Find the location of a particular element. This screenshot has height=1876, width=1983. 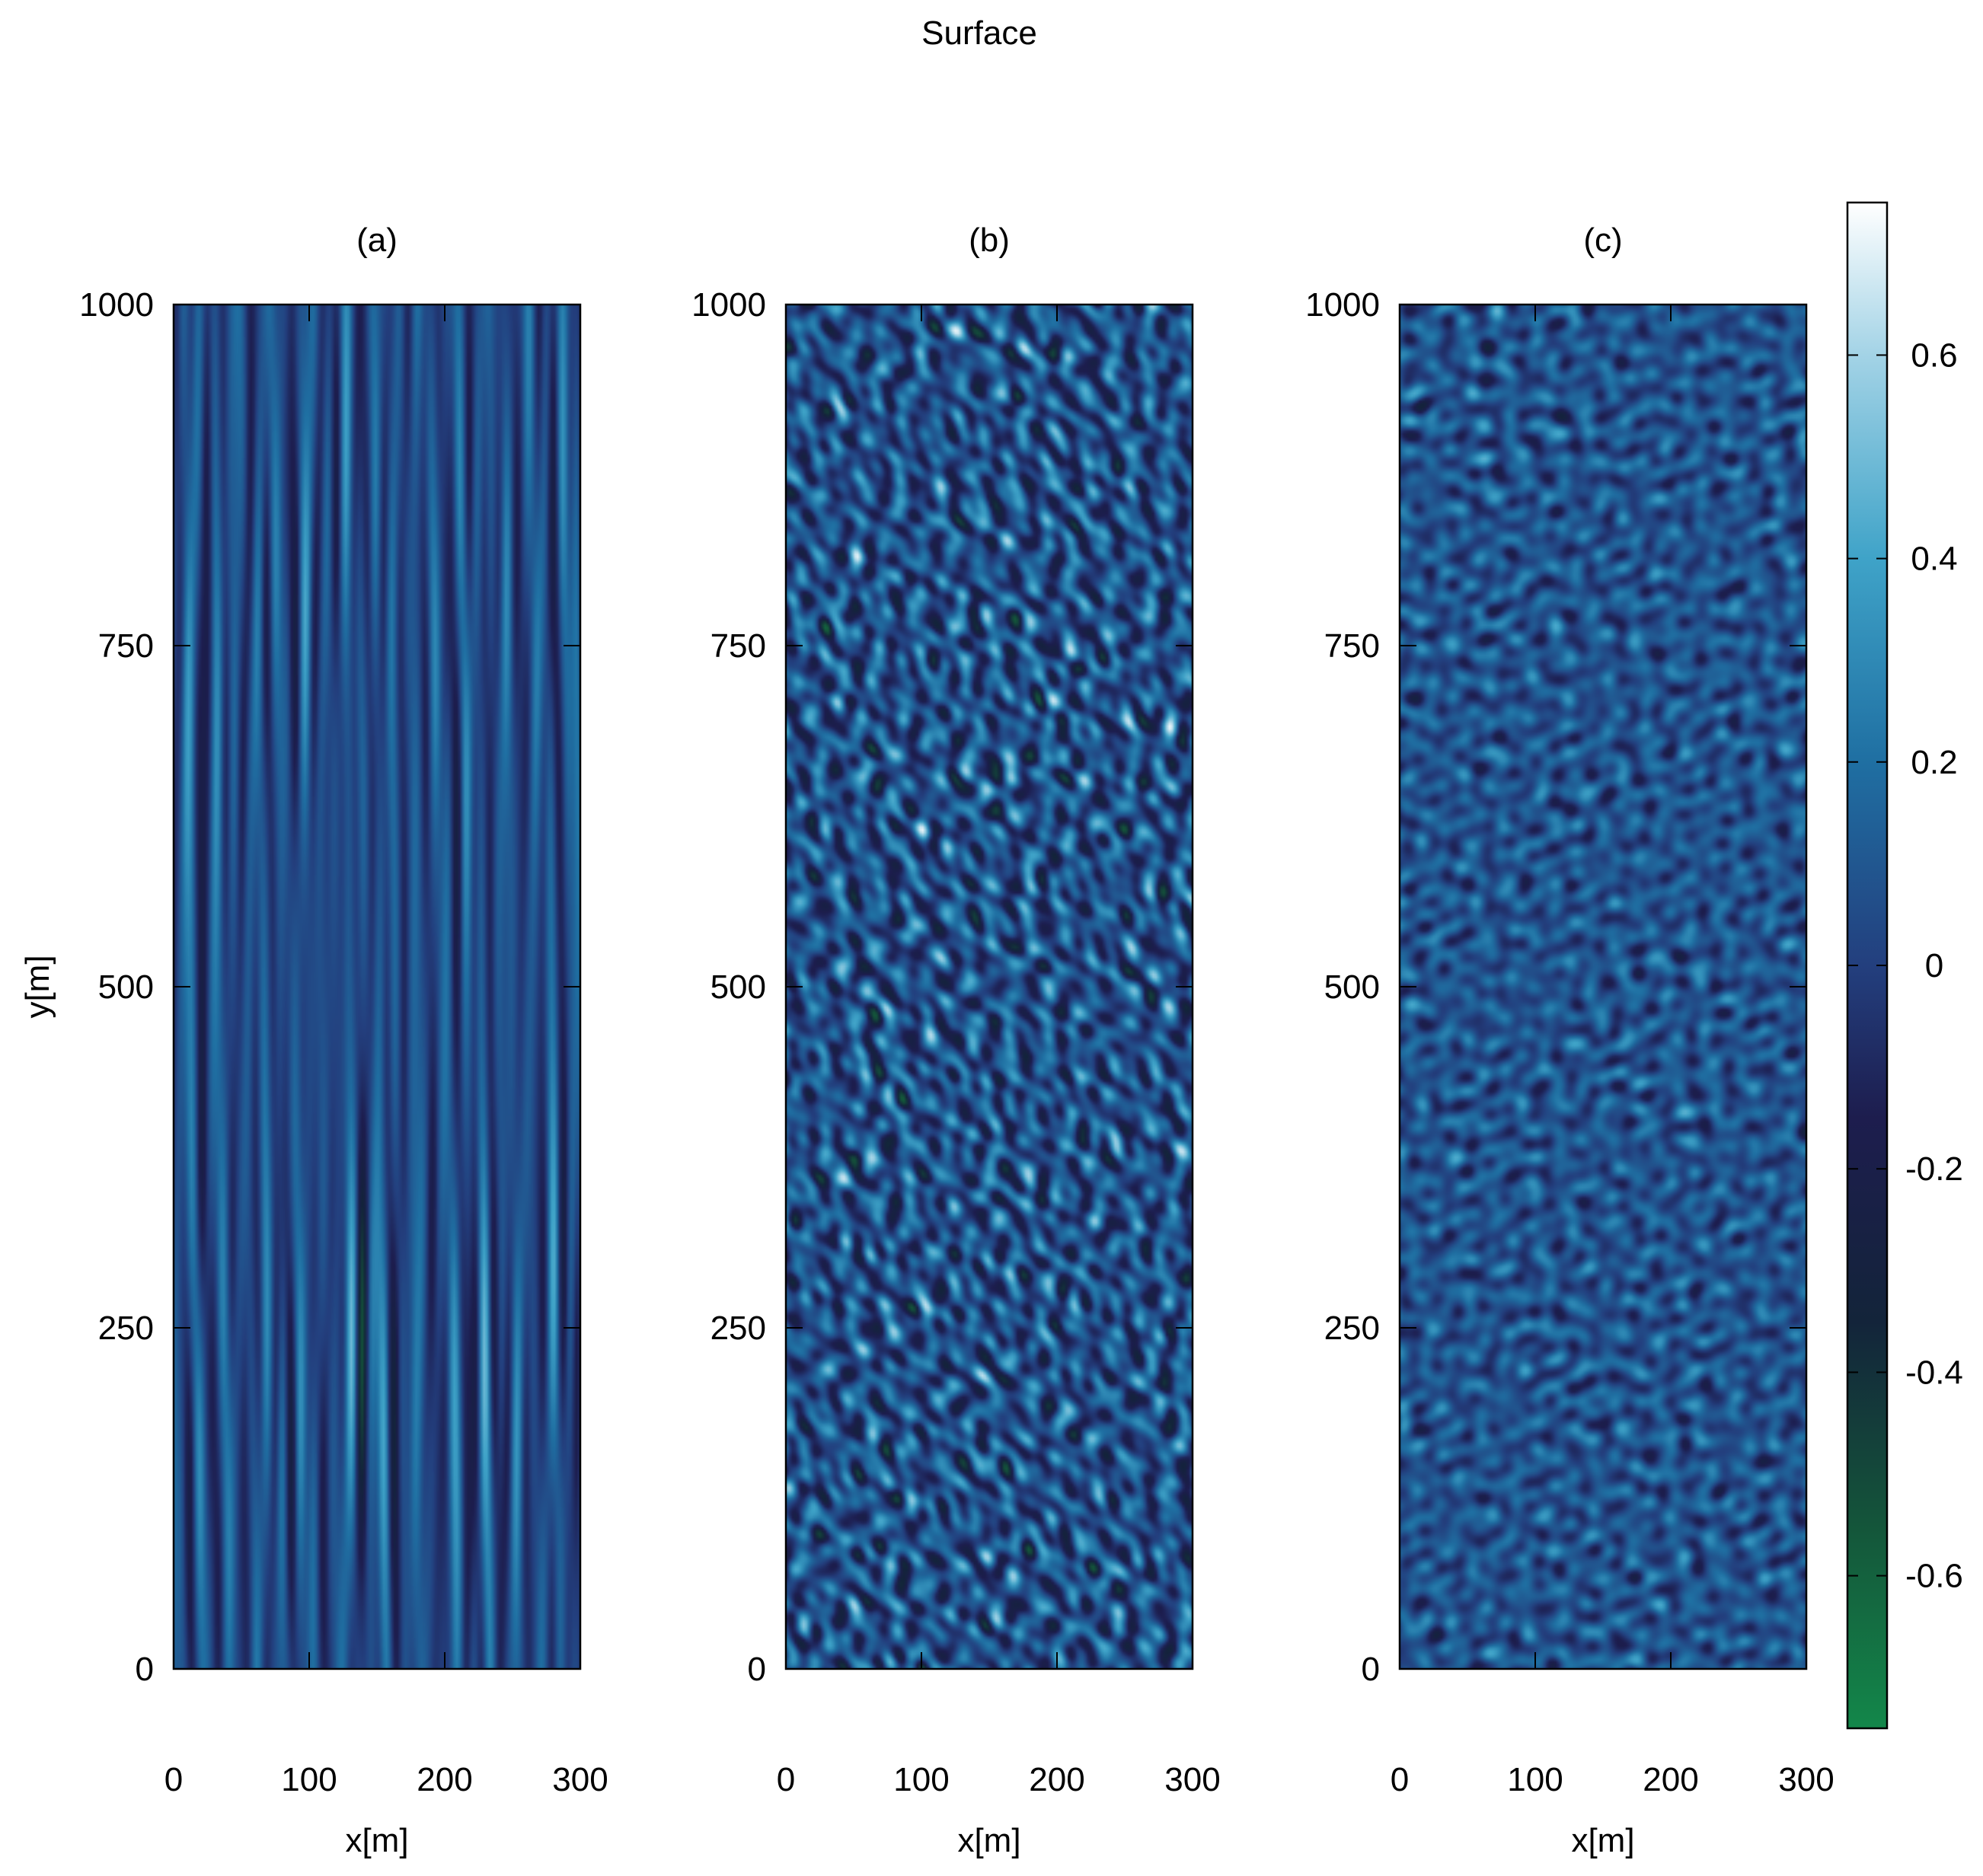

panel-title: (c) is located at coordinates (1603, 241).